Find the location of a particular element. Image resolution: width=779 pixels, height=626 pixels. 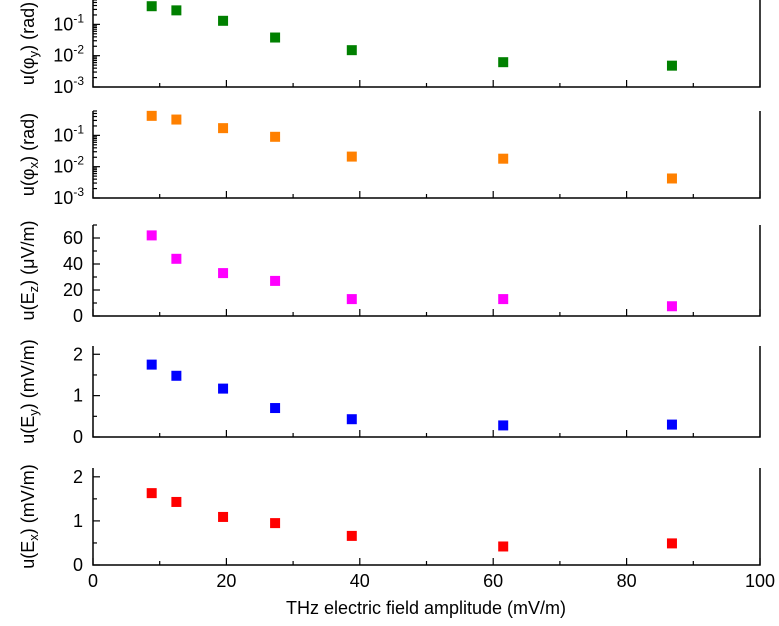

y-axis-title: u(Ez) (μV/m) is located at coordinates (29, 271).